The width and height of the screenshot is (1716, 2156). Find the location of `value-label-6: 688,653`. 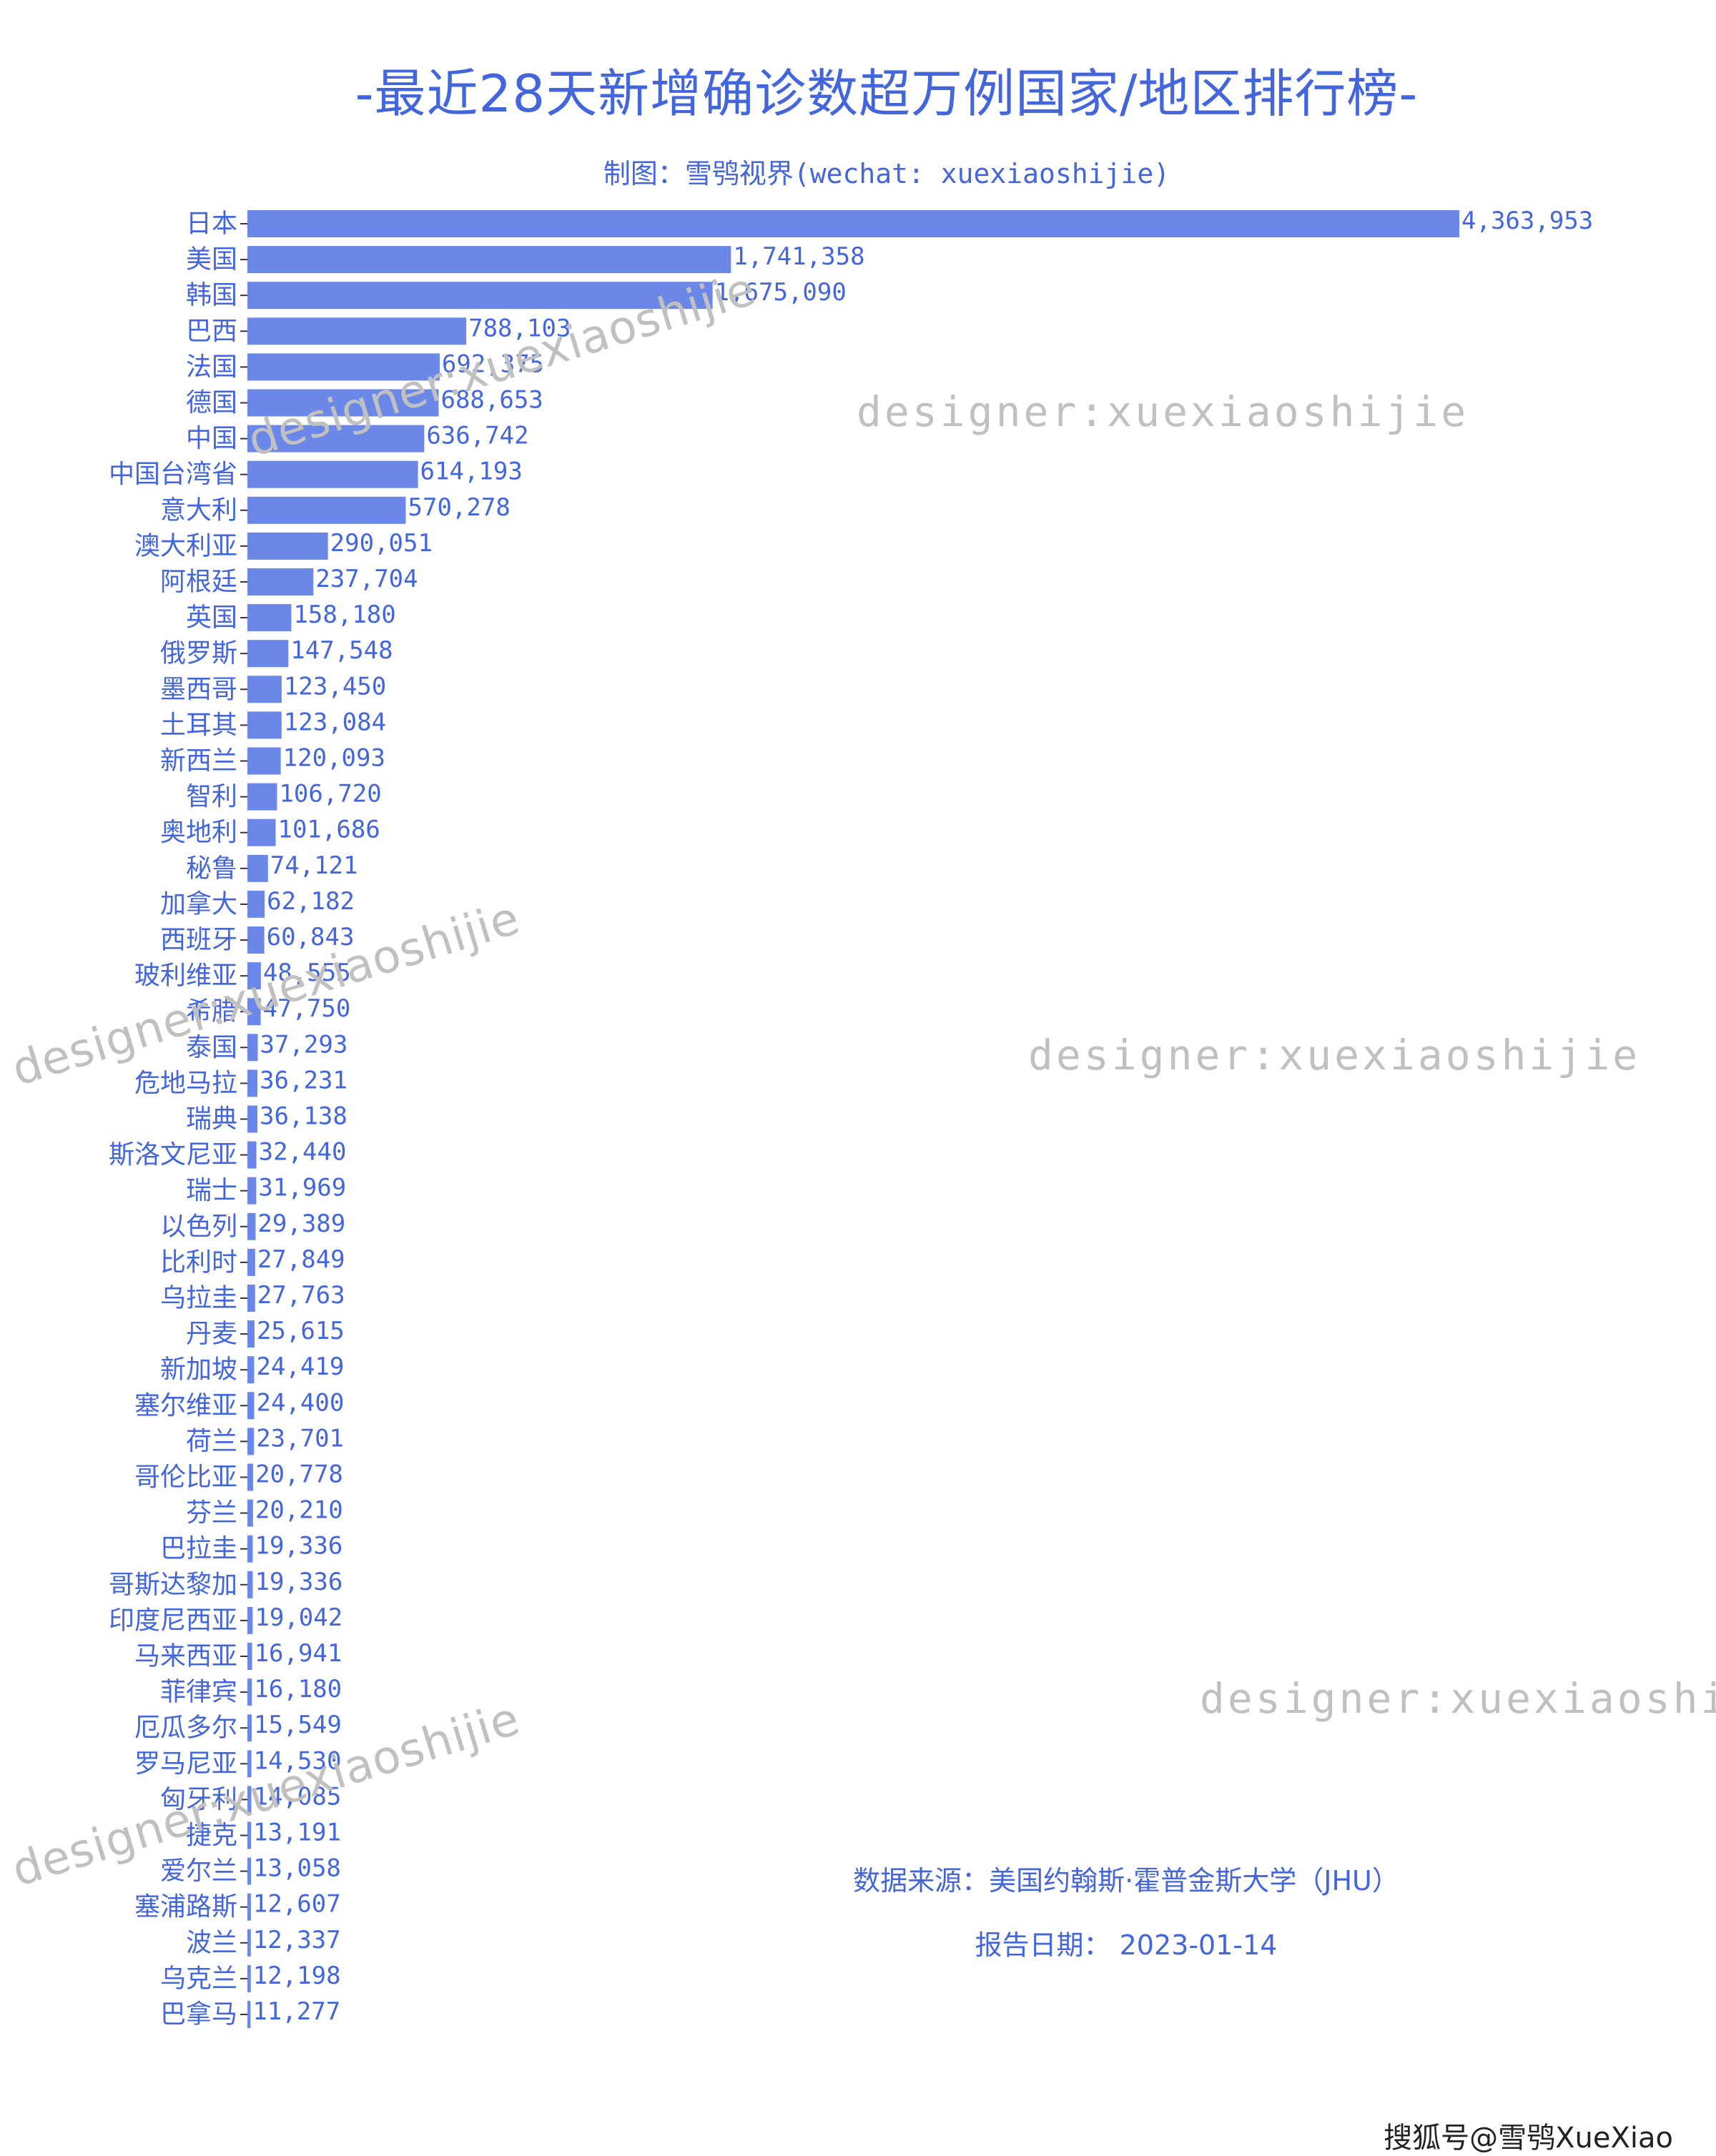

value-label-6: 688,653 is located at coordinates (491, 400).